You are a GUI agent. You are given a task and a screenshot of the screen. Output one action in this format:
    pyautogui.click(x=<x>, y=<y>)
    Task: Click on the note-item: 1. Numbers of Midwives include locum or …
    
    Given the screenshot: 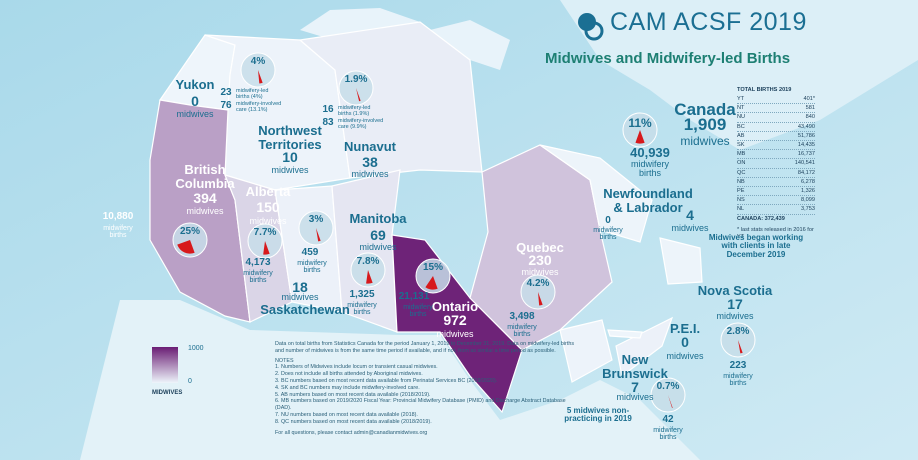 What is the action you would take?
    pyautogui.click(x=356, y=367)
    